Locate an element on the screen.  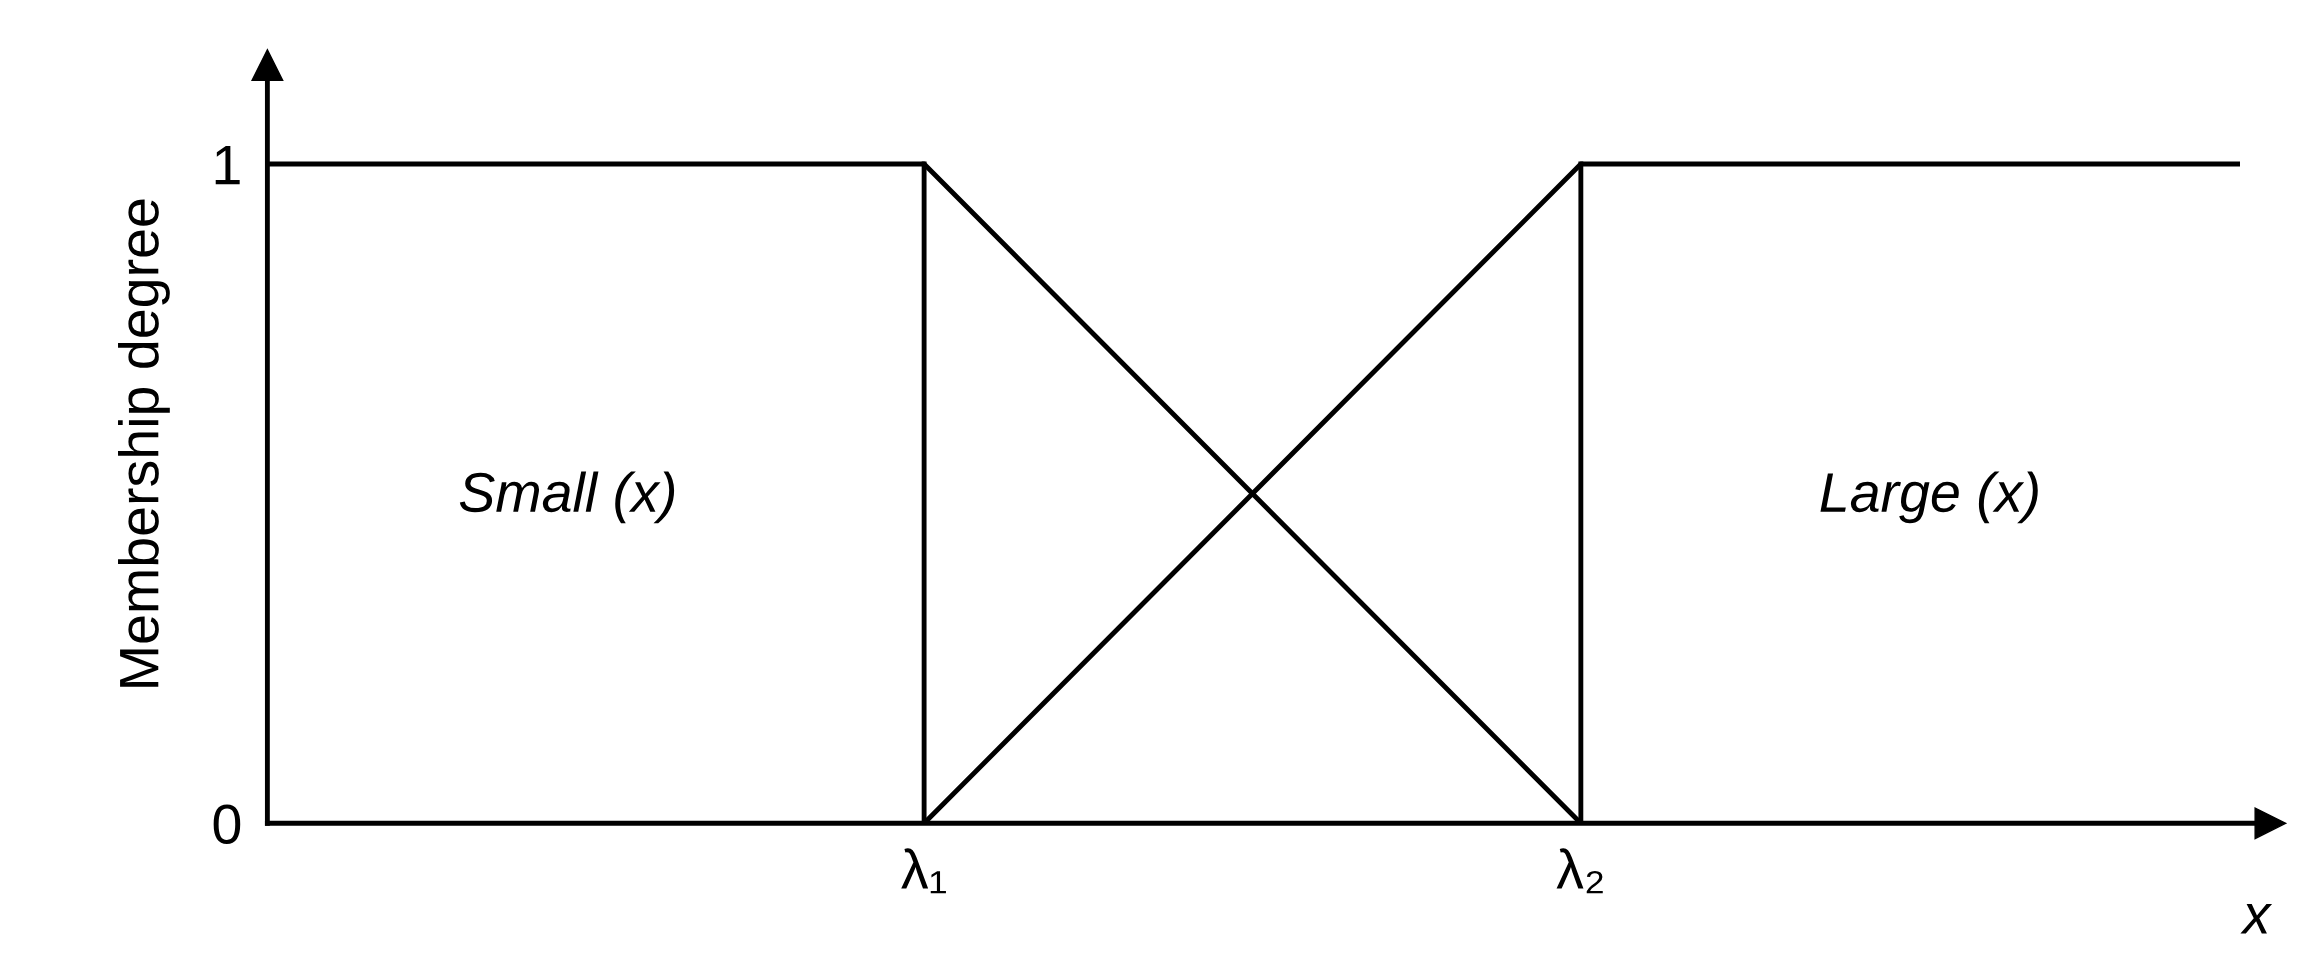
x-tick-label: λ₂ is located at coordinates (1579, 871).